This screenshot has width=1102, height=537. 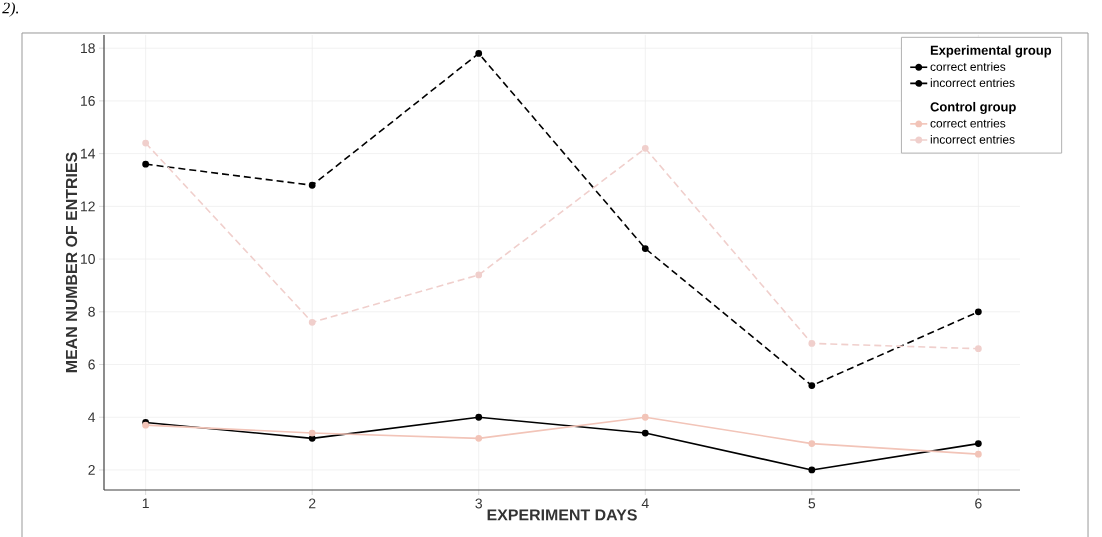 I want to click on y-tick-label: 6, so click(x=91, y=364).